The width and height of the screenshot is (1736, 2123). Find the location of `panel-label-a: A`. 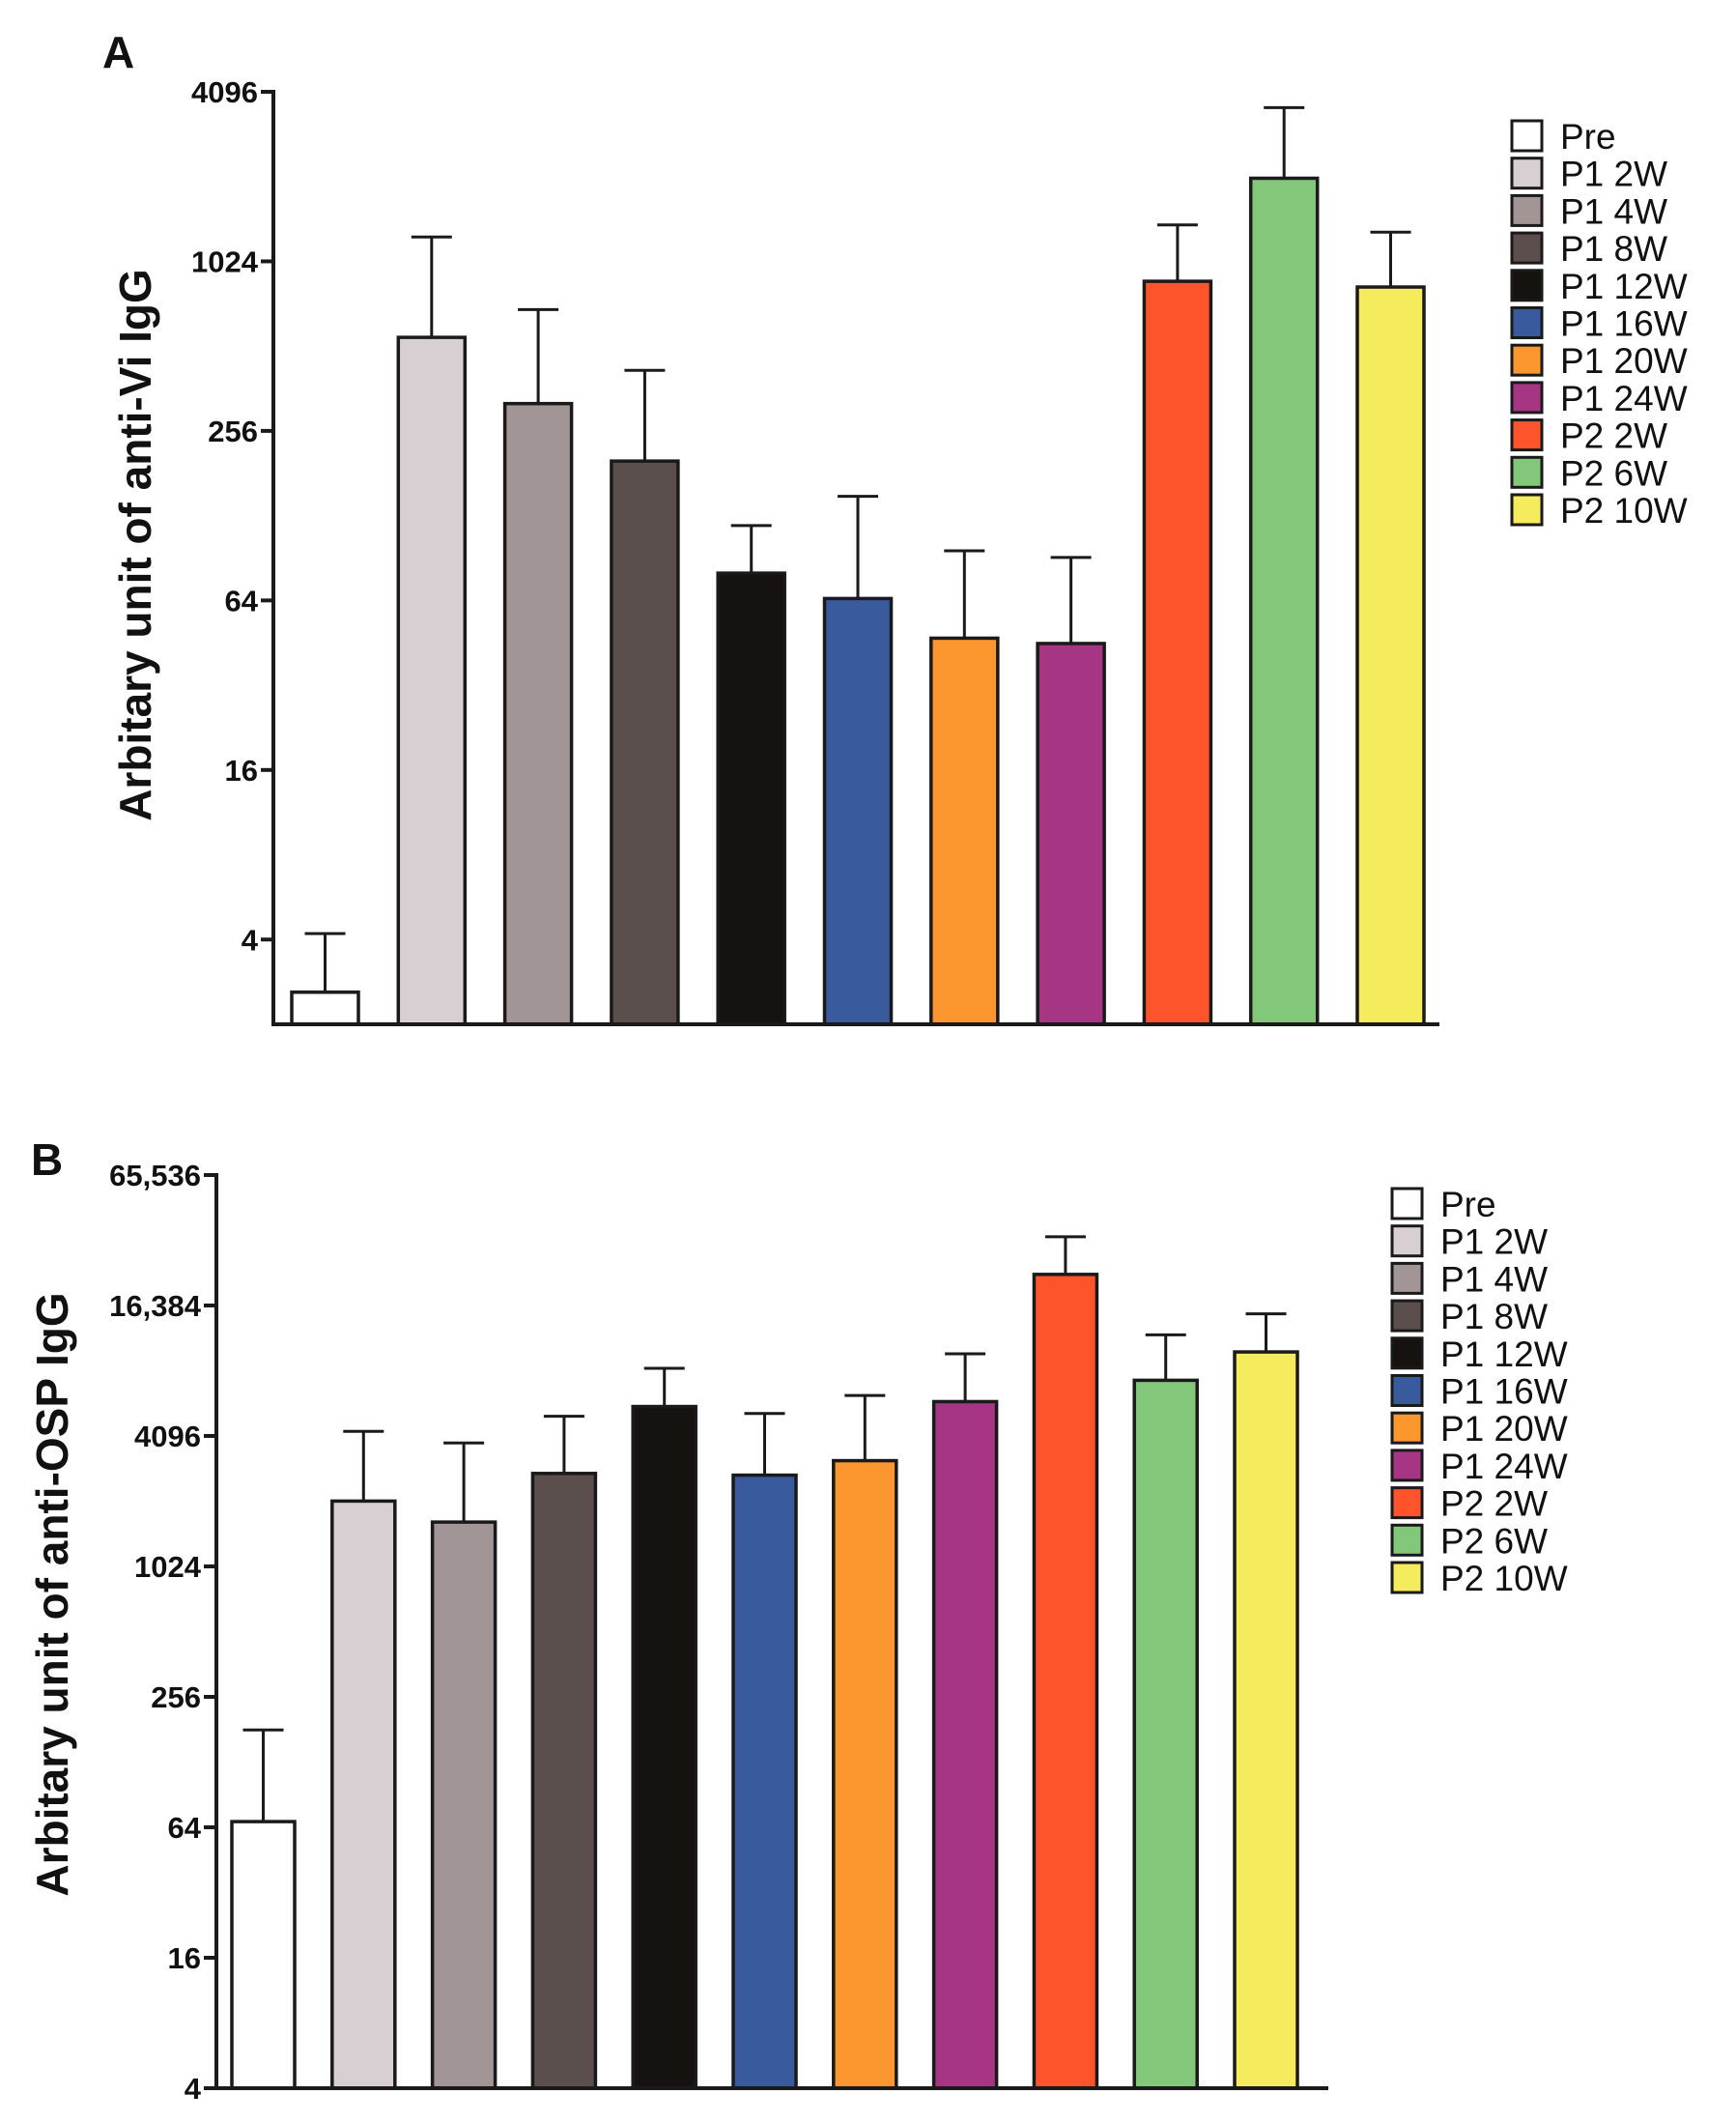

panel-label-a: A is located at coordinates (118, 52).